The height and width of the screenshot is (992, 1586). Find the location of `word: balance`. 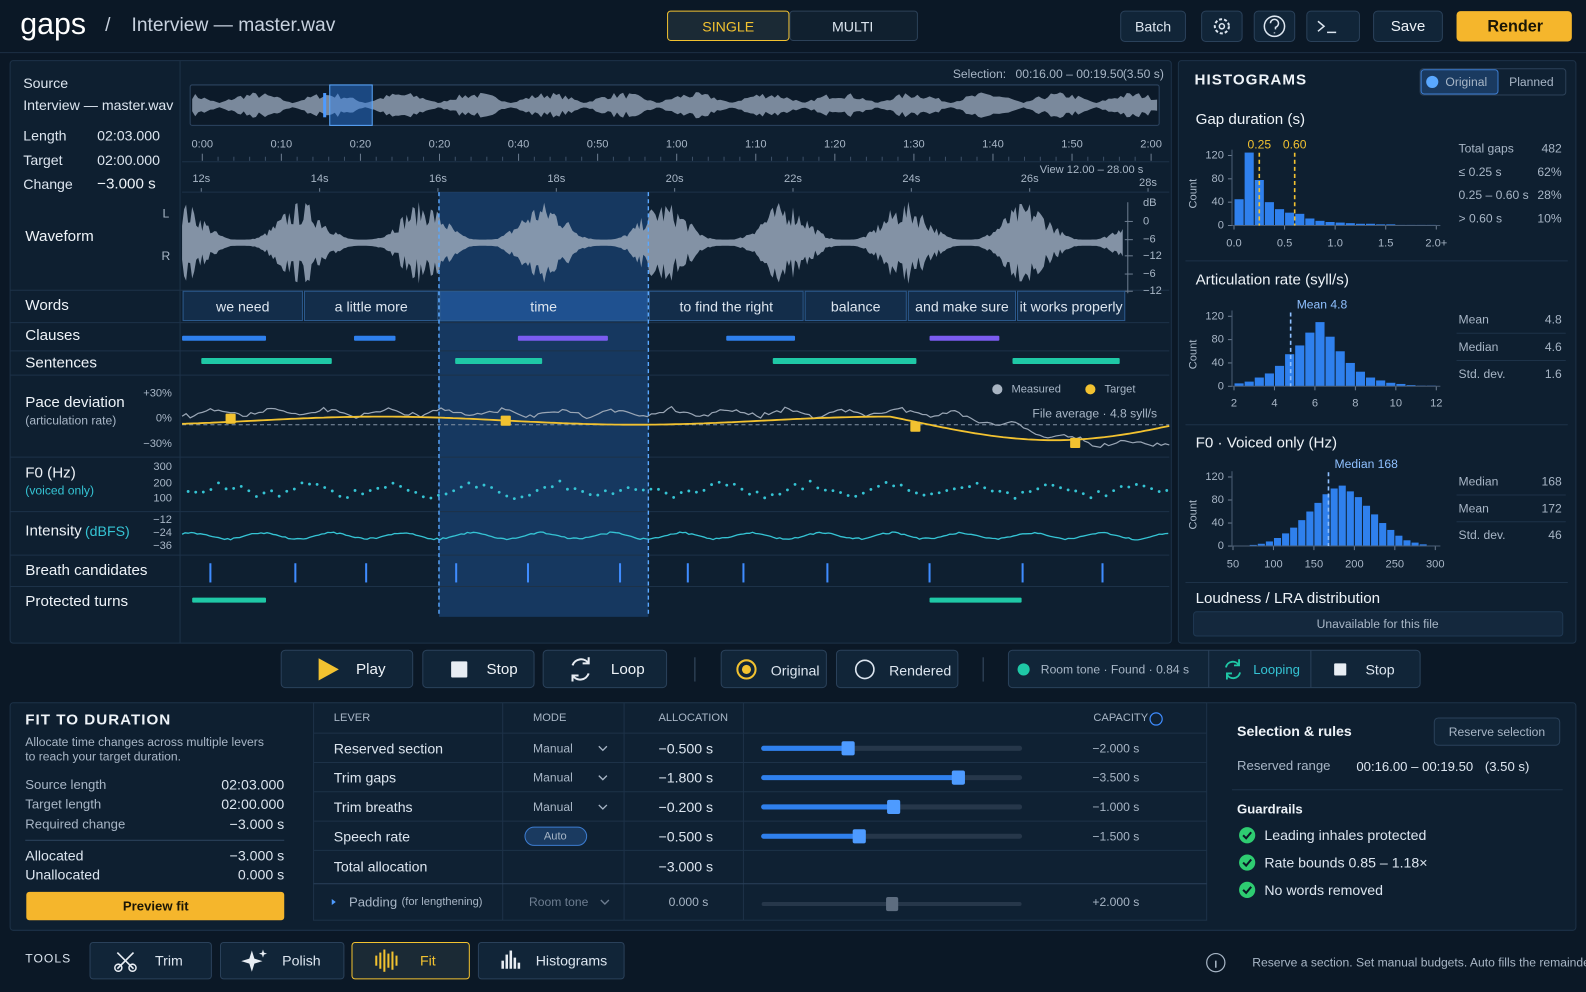

word: balance is located at coordinates (856, 306).